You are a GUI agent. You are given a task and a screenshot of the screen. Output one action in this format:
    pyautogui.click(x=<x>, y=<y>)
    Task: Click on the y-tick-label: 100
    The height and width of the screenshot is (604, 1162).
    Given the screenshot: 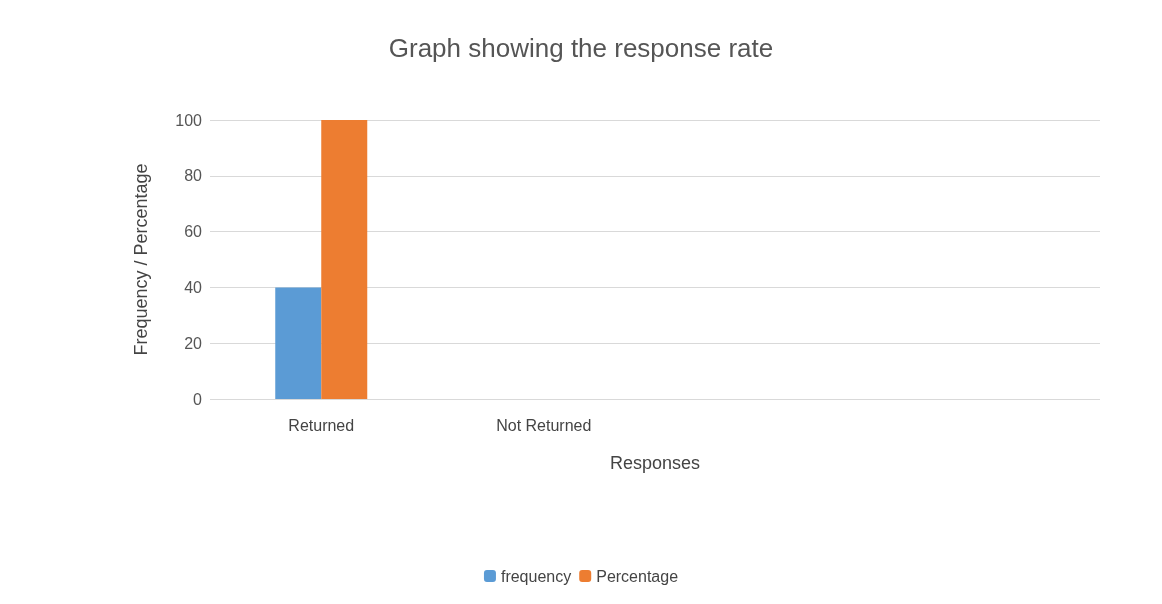 What is the action you would take?
    pyautogui.click(x=189, y=120)
    